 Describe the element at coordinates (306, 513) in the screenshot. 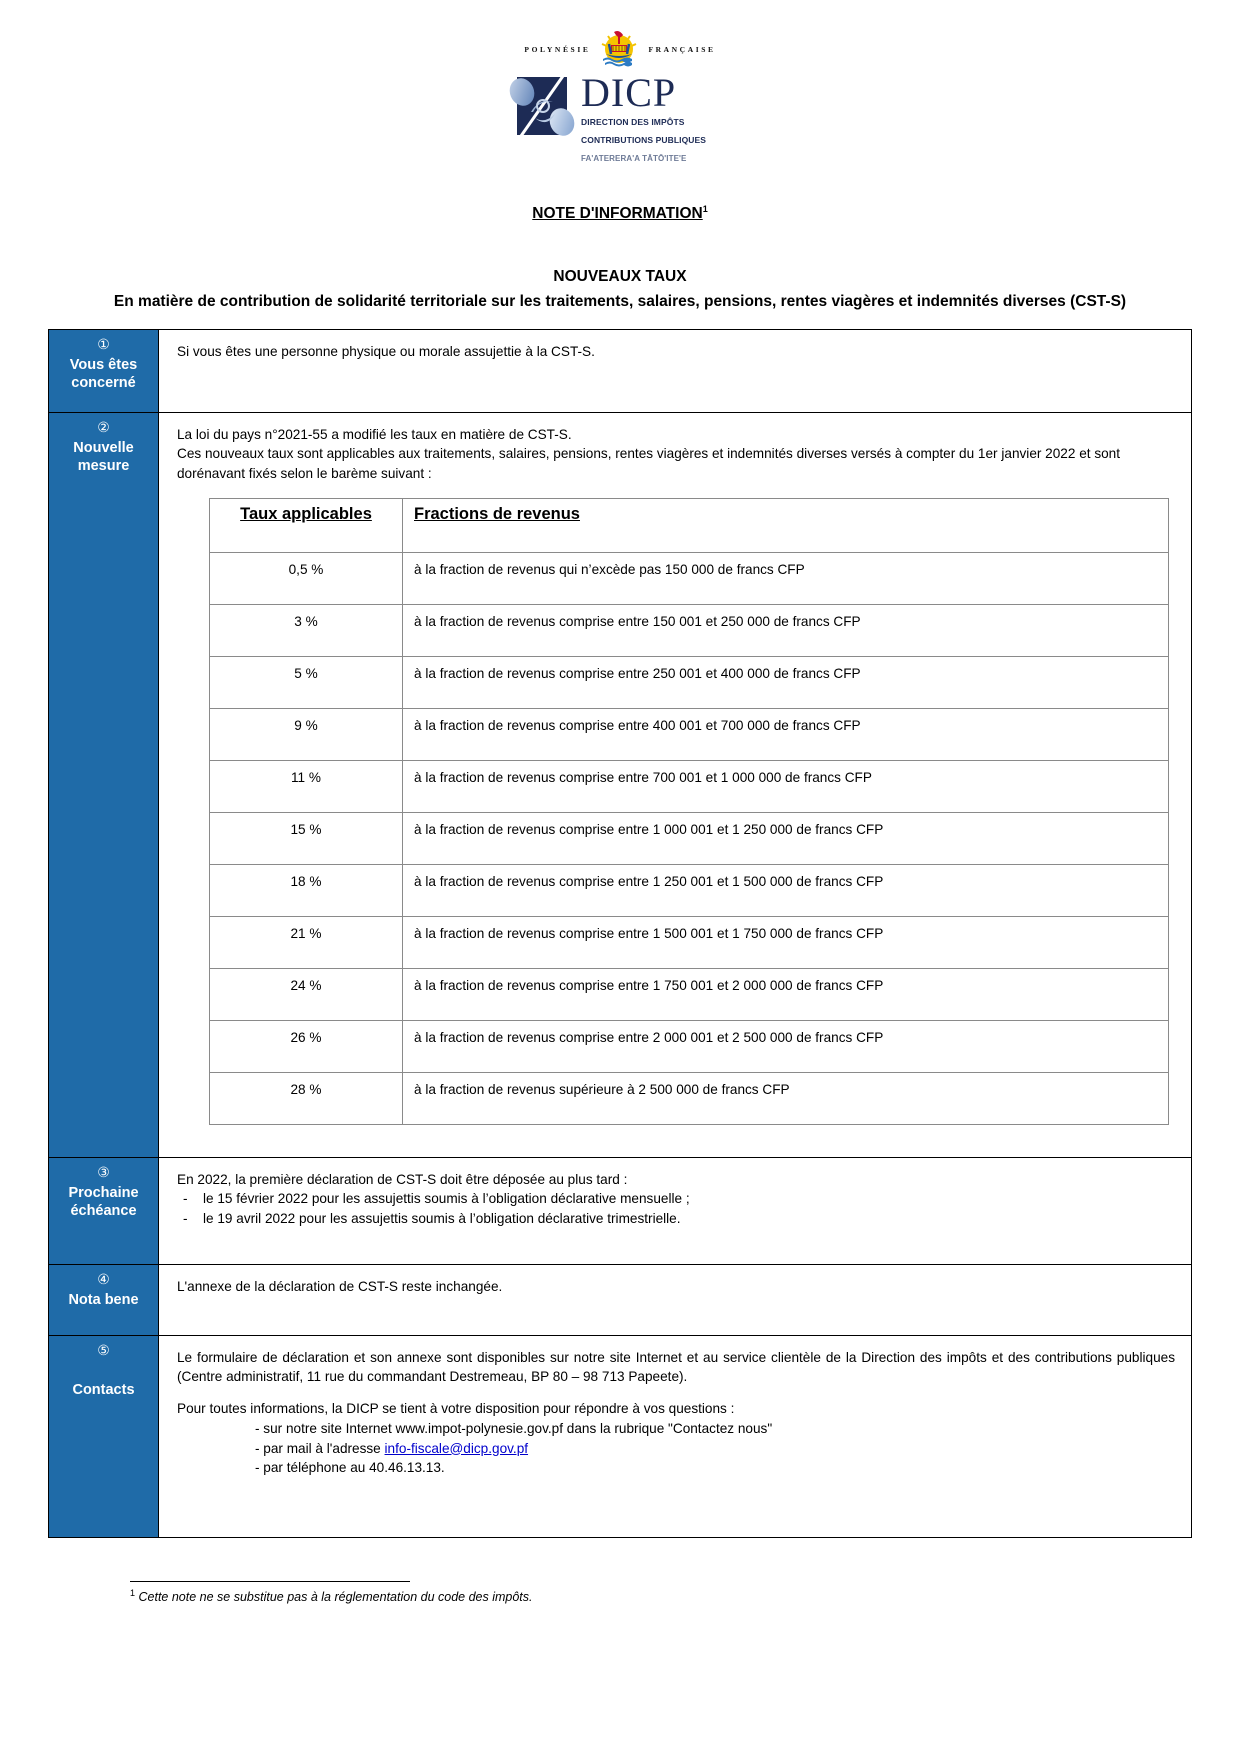

I see `rates-header-taux-text: Taux applicables` at that location.